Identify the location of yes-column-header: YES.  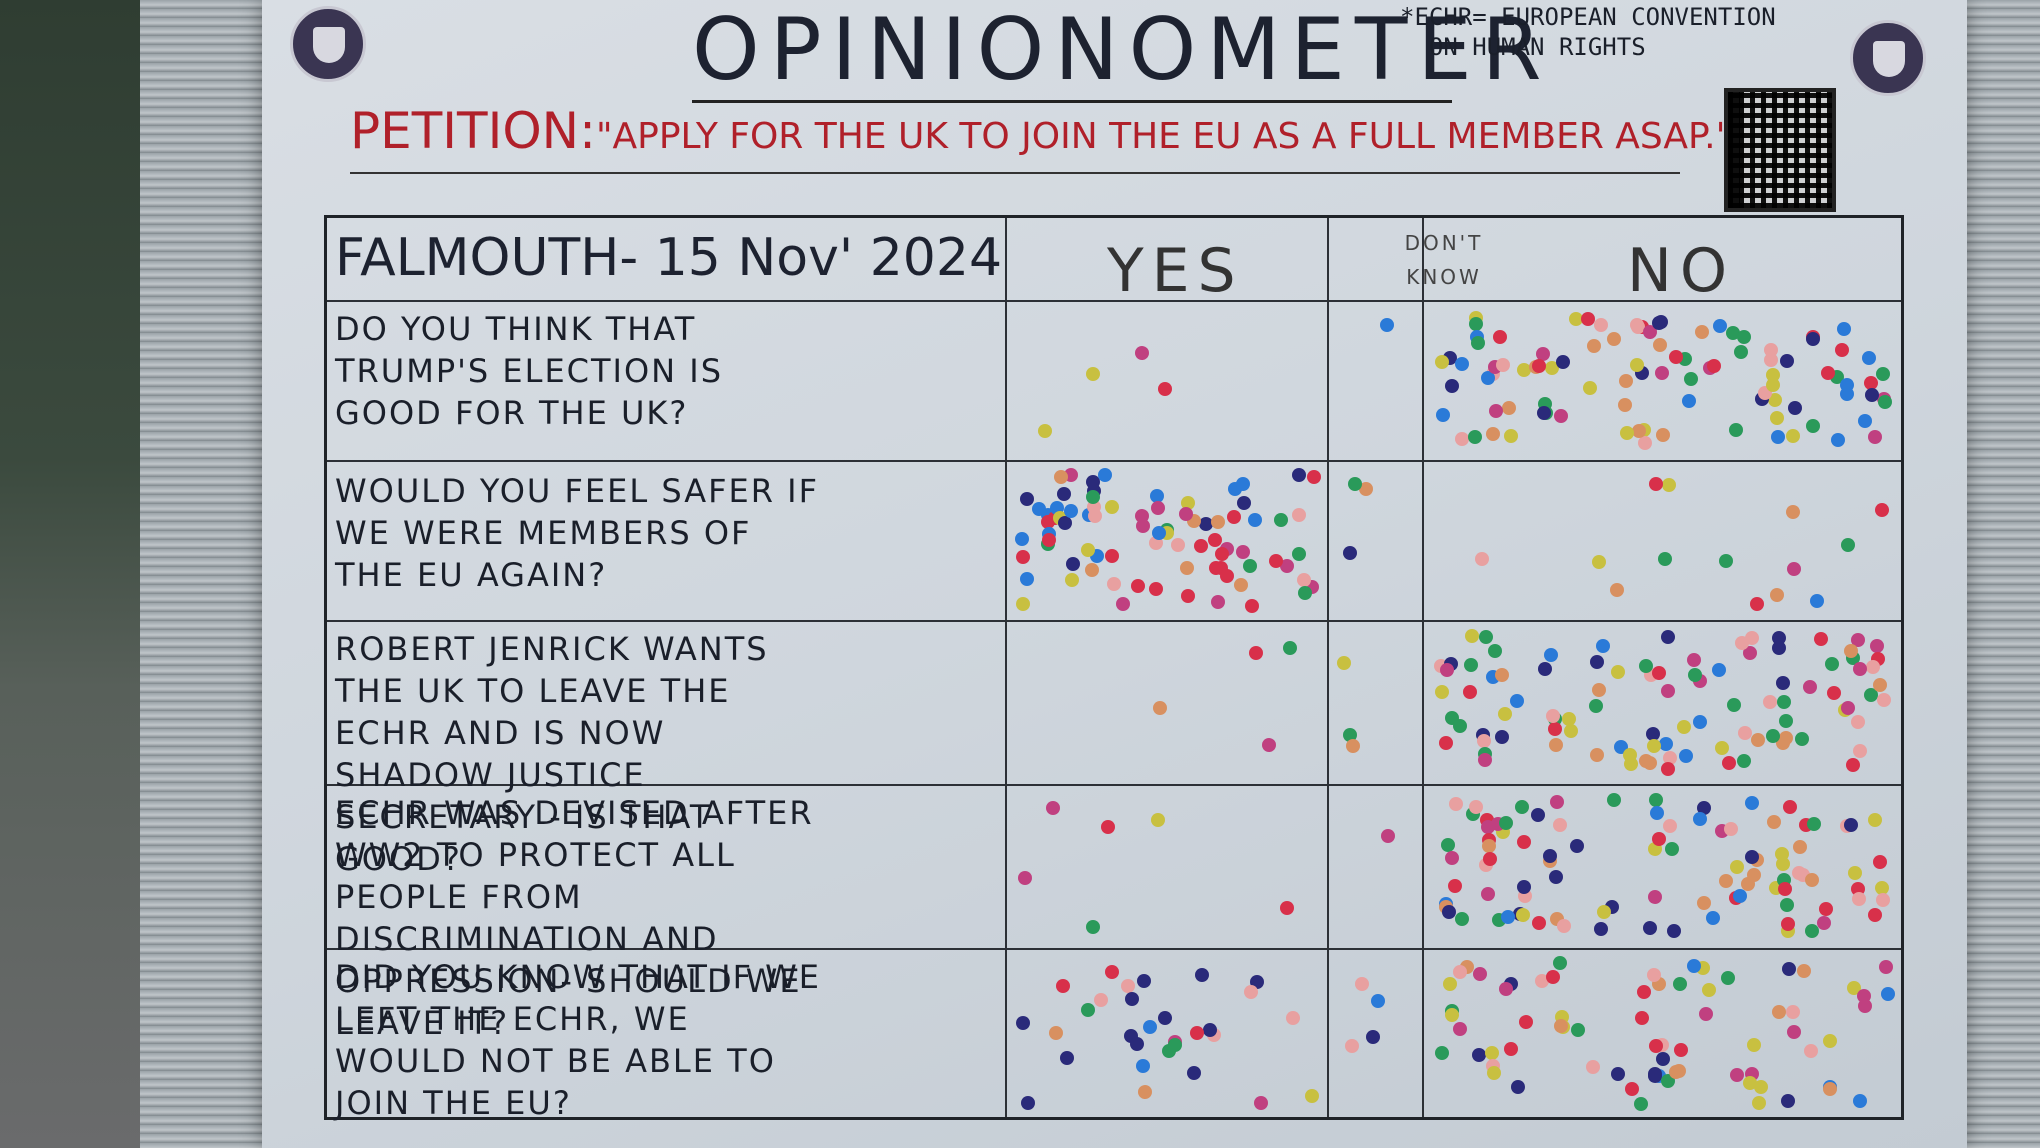
(1175, 271).